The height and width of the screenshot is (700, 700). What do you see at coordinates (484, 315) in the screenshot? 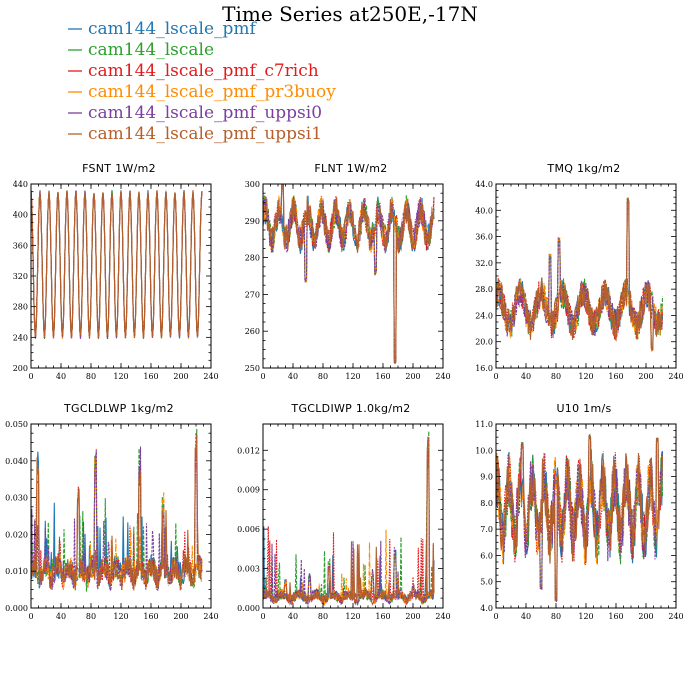
I see `y-tick-label: 24.0` at bounding box center [484, 315].